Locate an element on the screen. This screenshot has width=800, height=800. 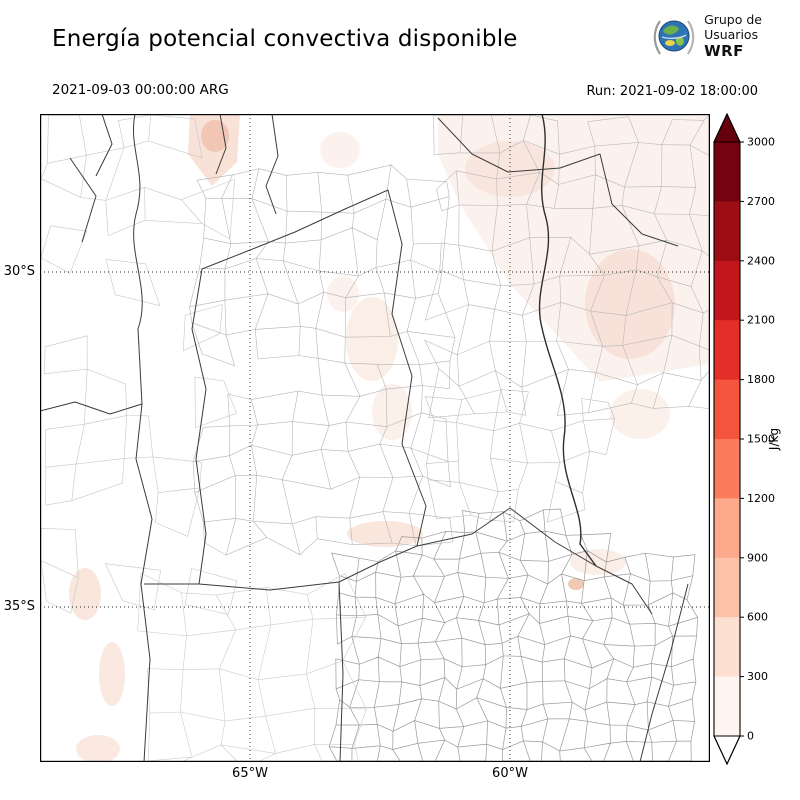
colorbar-segments is located at coordinates (727, 439).